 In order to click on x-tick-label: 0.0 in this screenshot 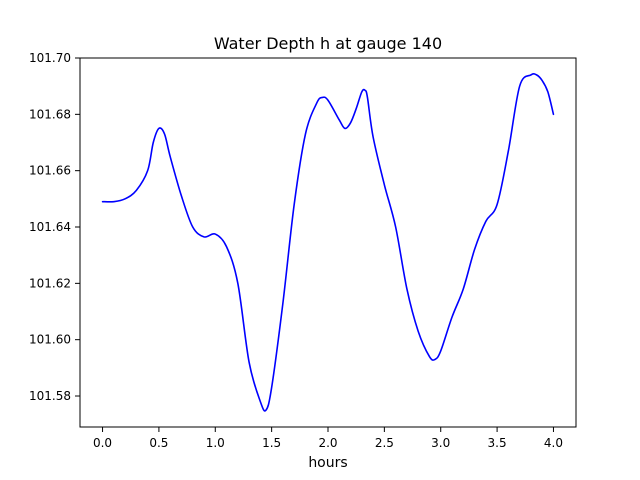, I will do `click(102, 443)`.